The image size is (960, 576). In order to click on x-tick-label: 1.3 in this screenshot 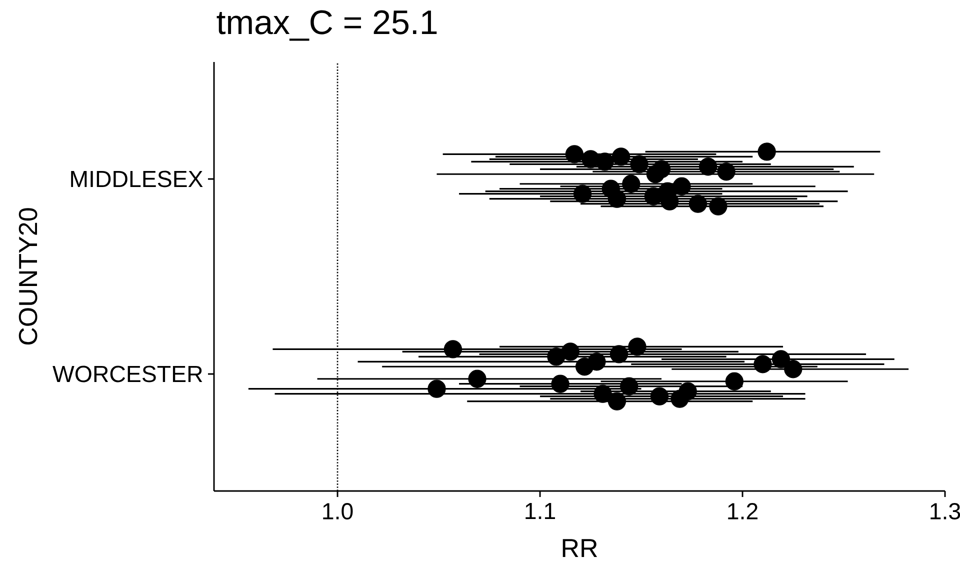, I will do `click(945, 511)`.